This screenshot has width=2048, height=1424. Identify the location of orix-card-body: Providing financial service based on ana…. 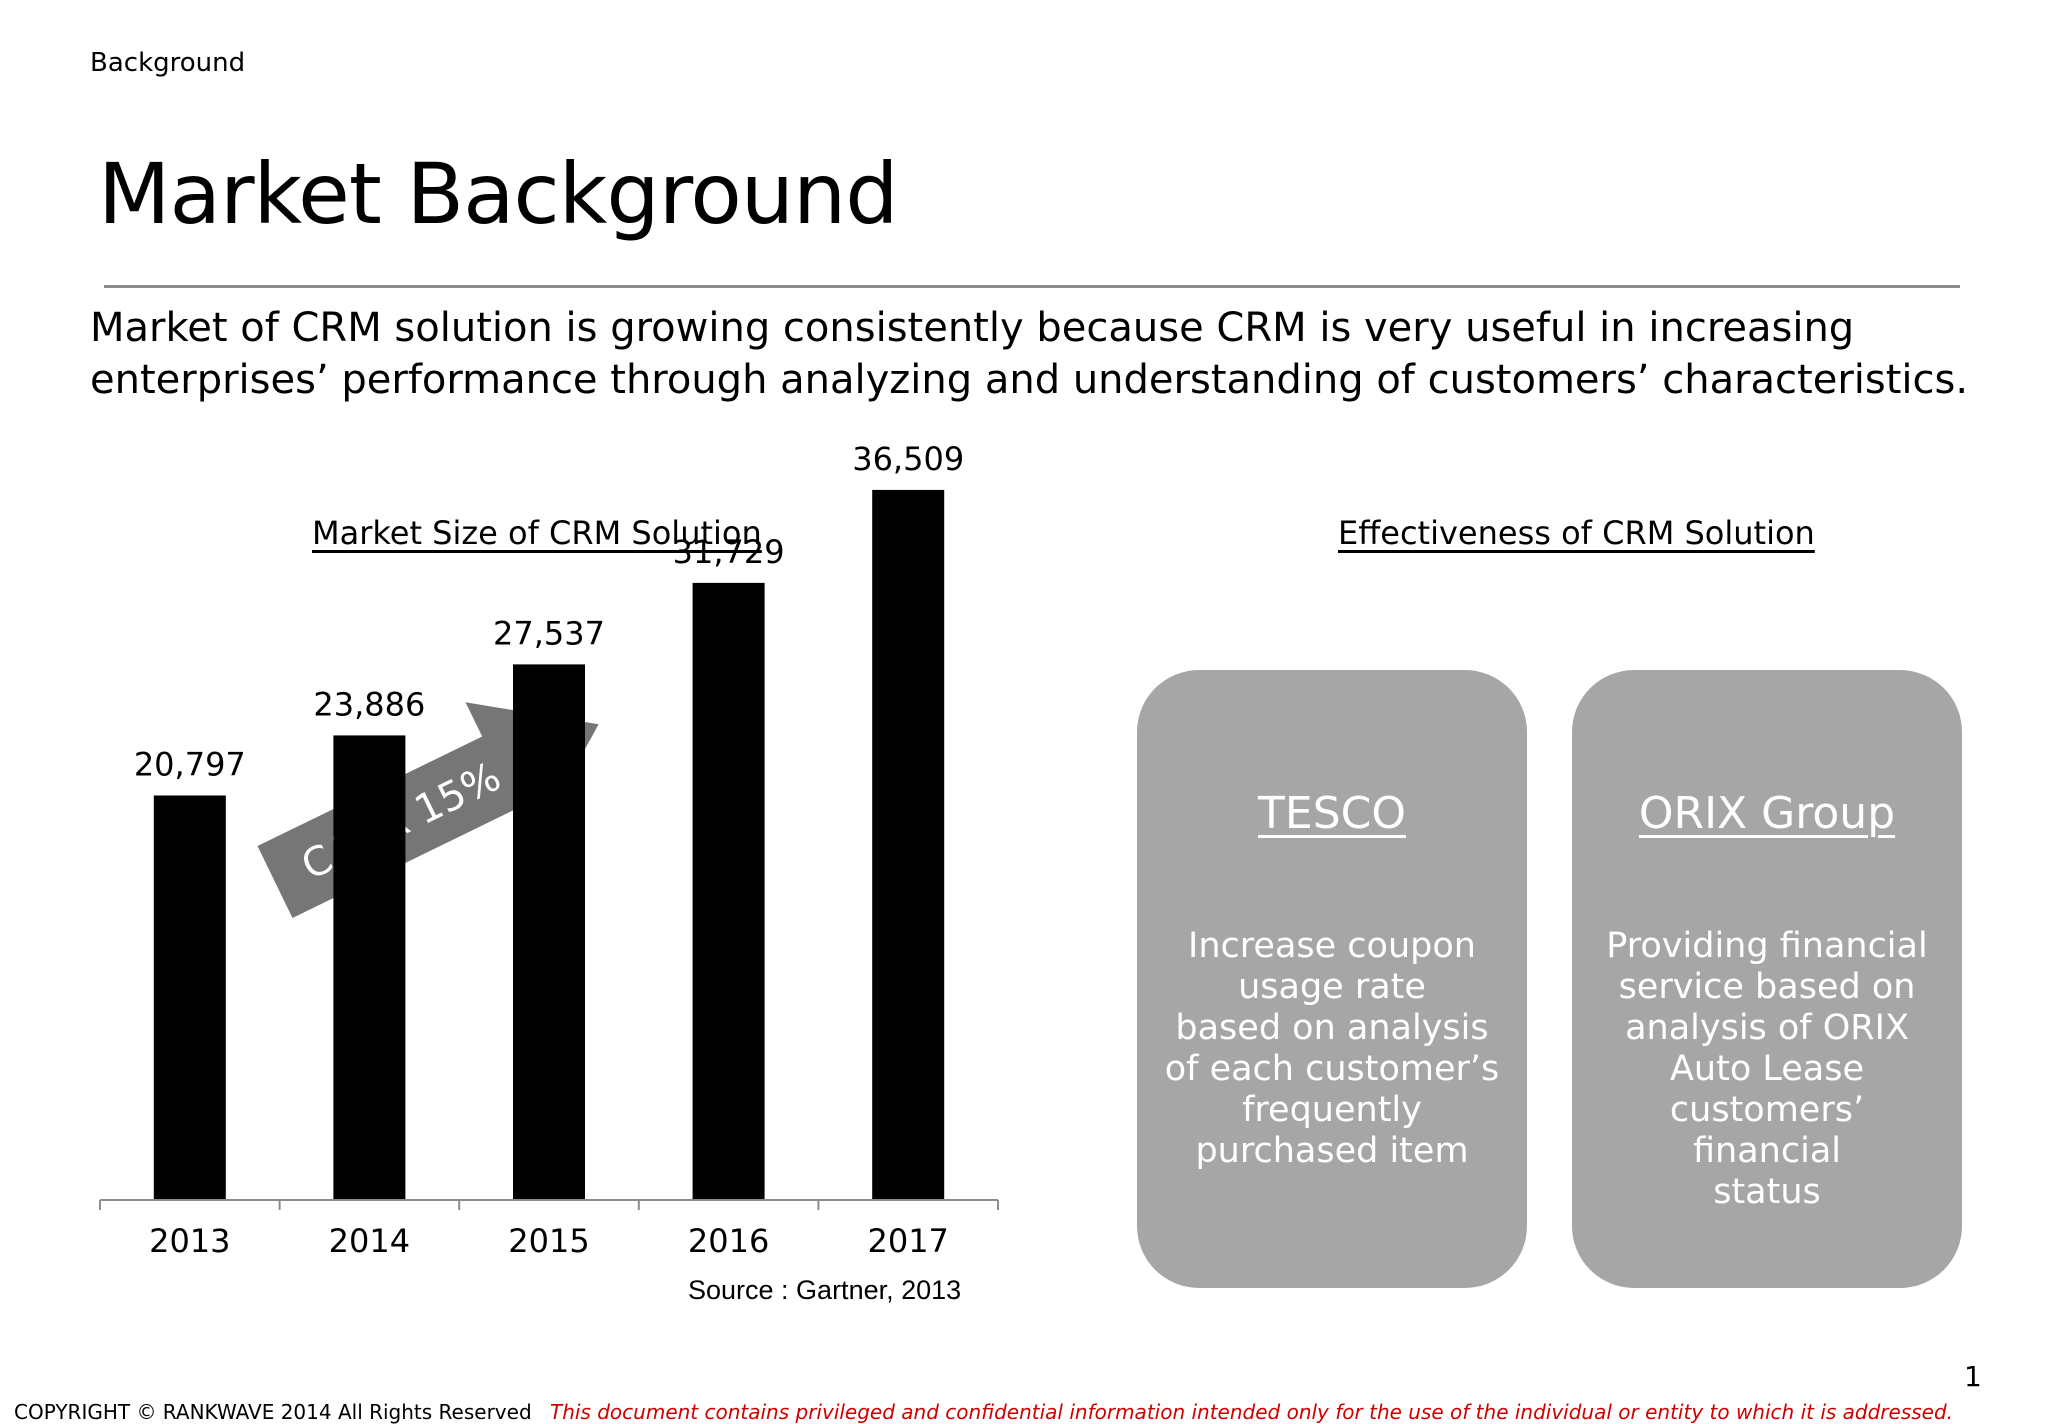
(1767, 1069).